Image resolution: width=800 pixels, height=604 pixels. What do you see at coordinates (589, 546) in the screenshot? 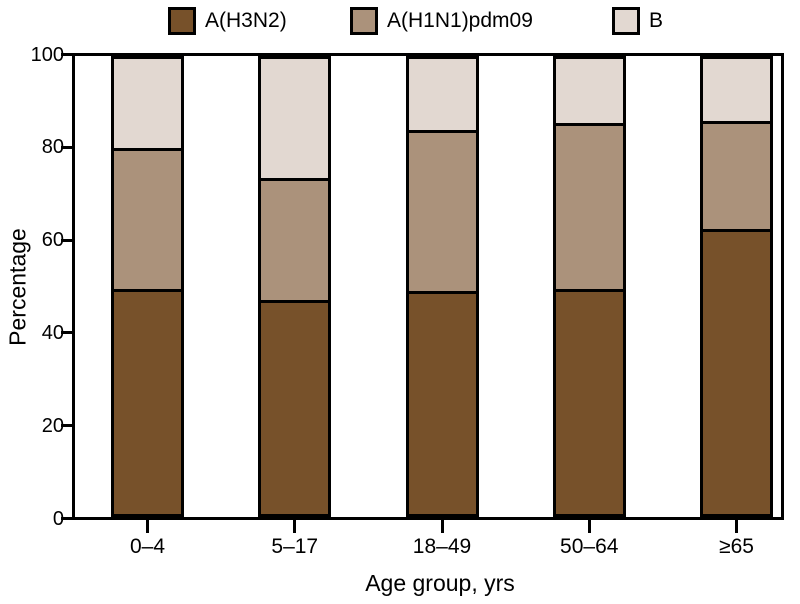
I see `x-tick-label-50-64: 50–64` at bounding box center [589, 546].